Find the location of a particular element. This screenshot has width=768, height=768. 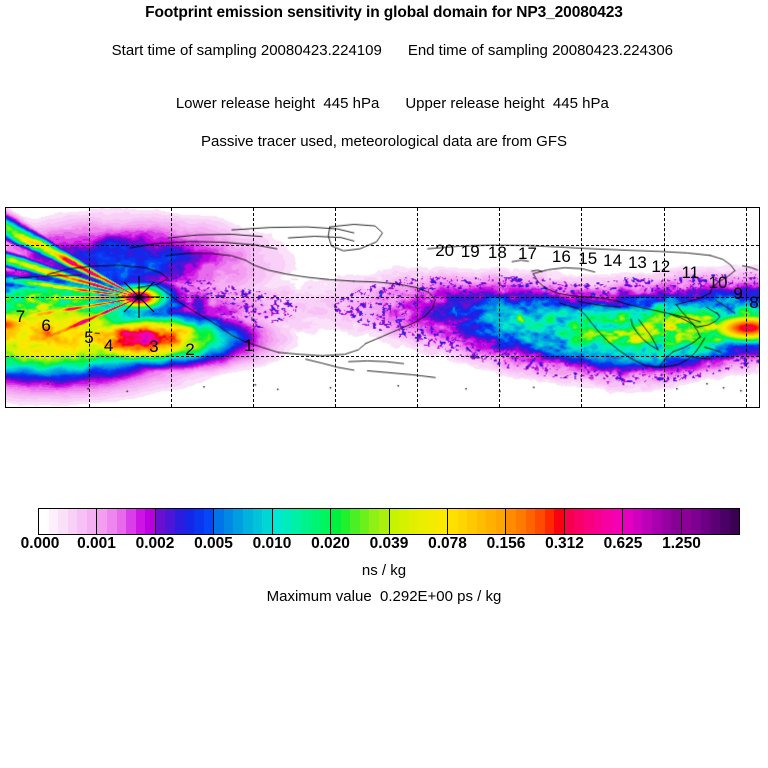

colorbar-tick-label: 0.005 is located at coordinates (213, 543).